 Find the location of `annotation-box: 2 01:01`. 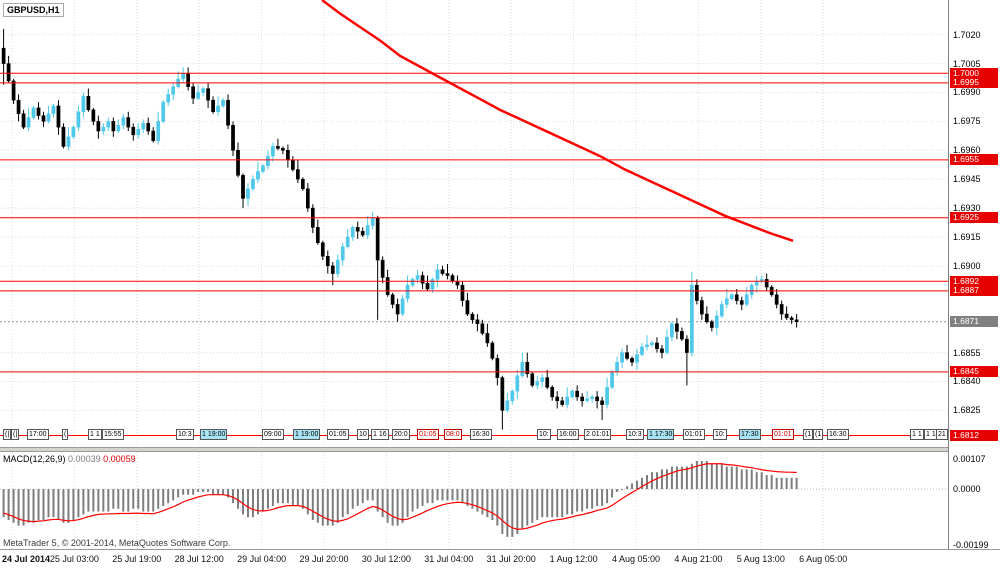

annotation-box: 2 01:01 is located at coordinates (598, 434).